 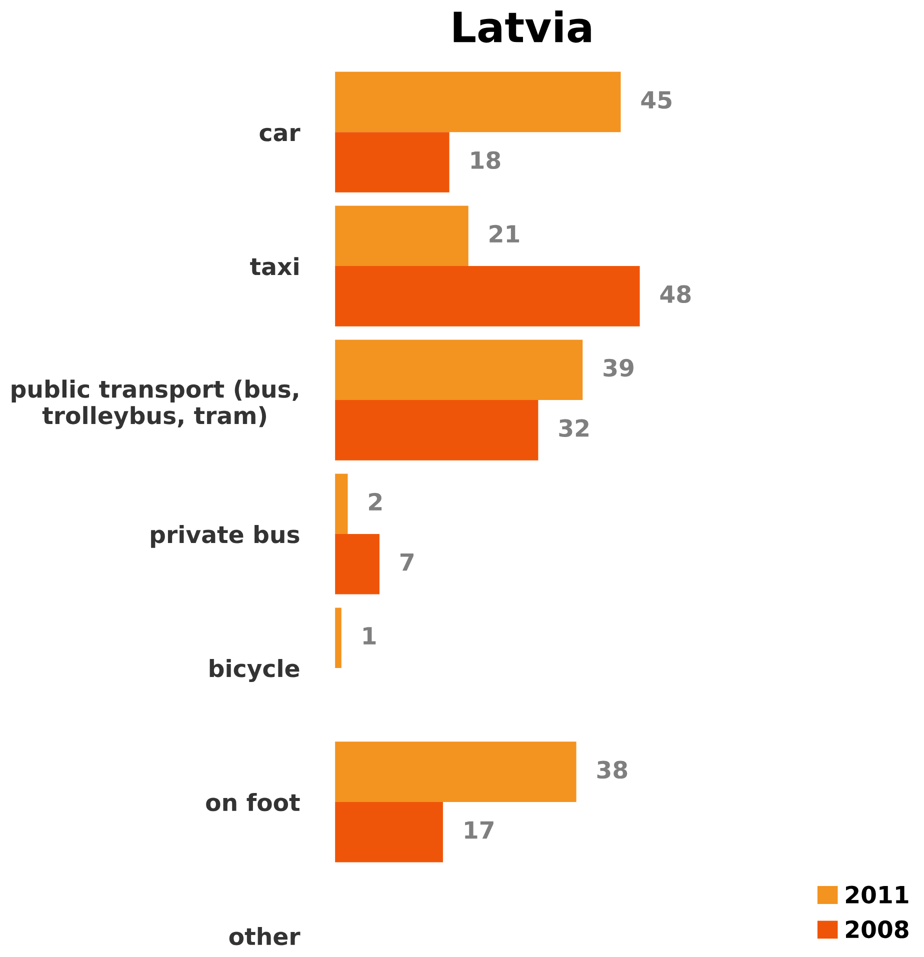 What do you see at coordinates (612, 769) in the screenshot?
I see `data-label: 38` at bounding box center [612, 769].